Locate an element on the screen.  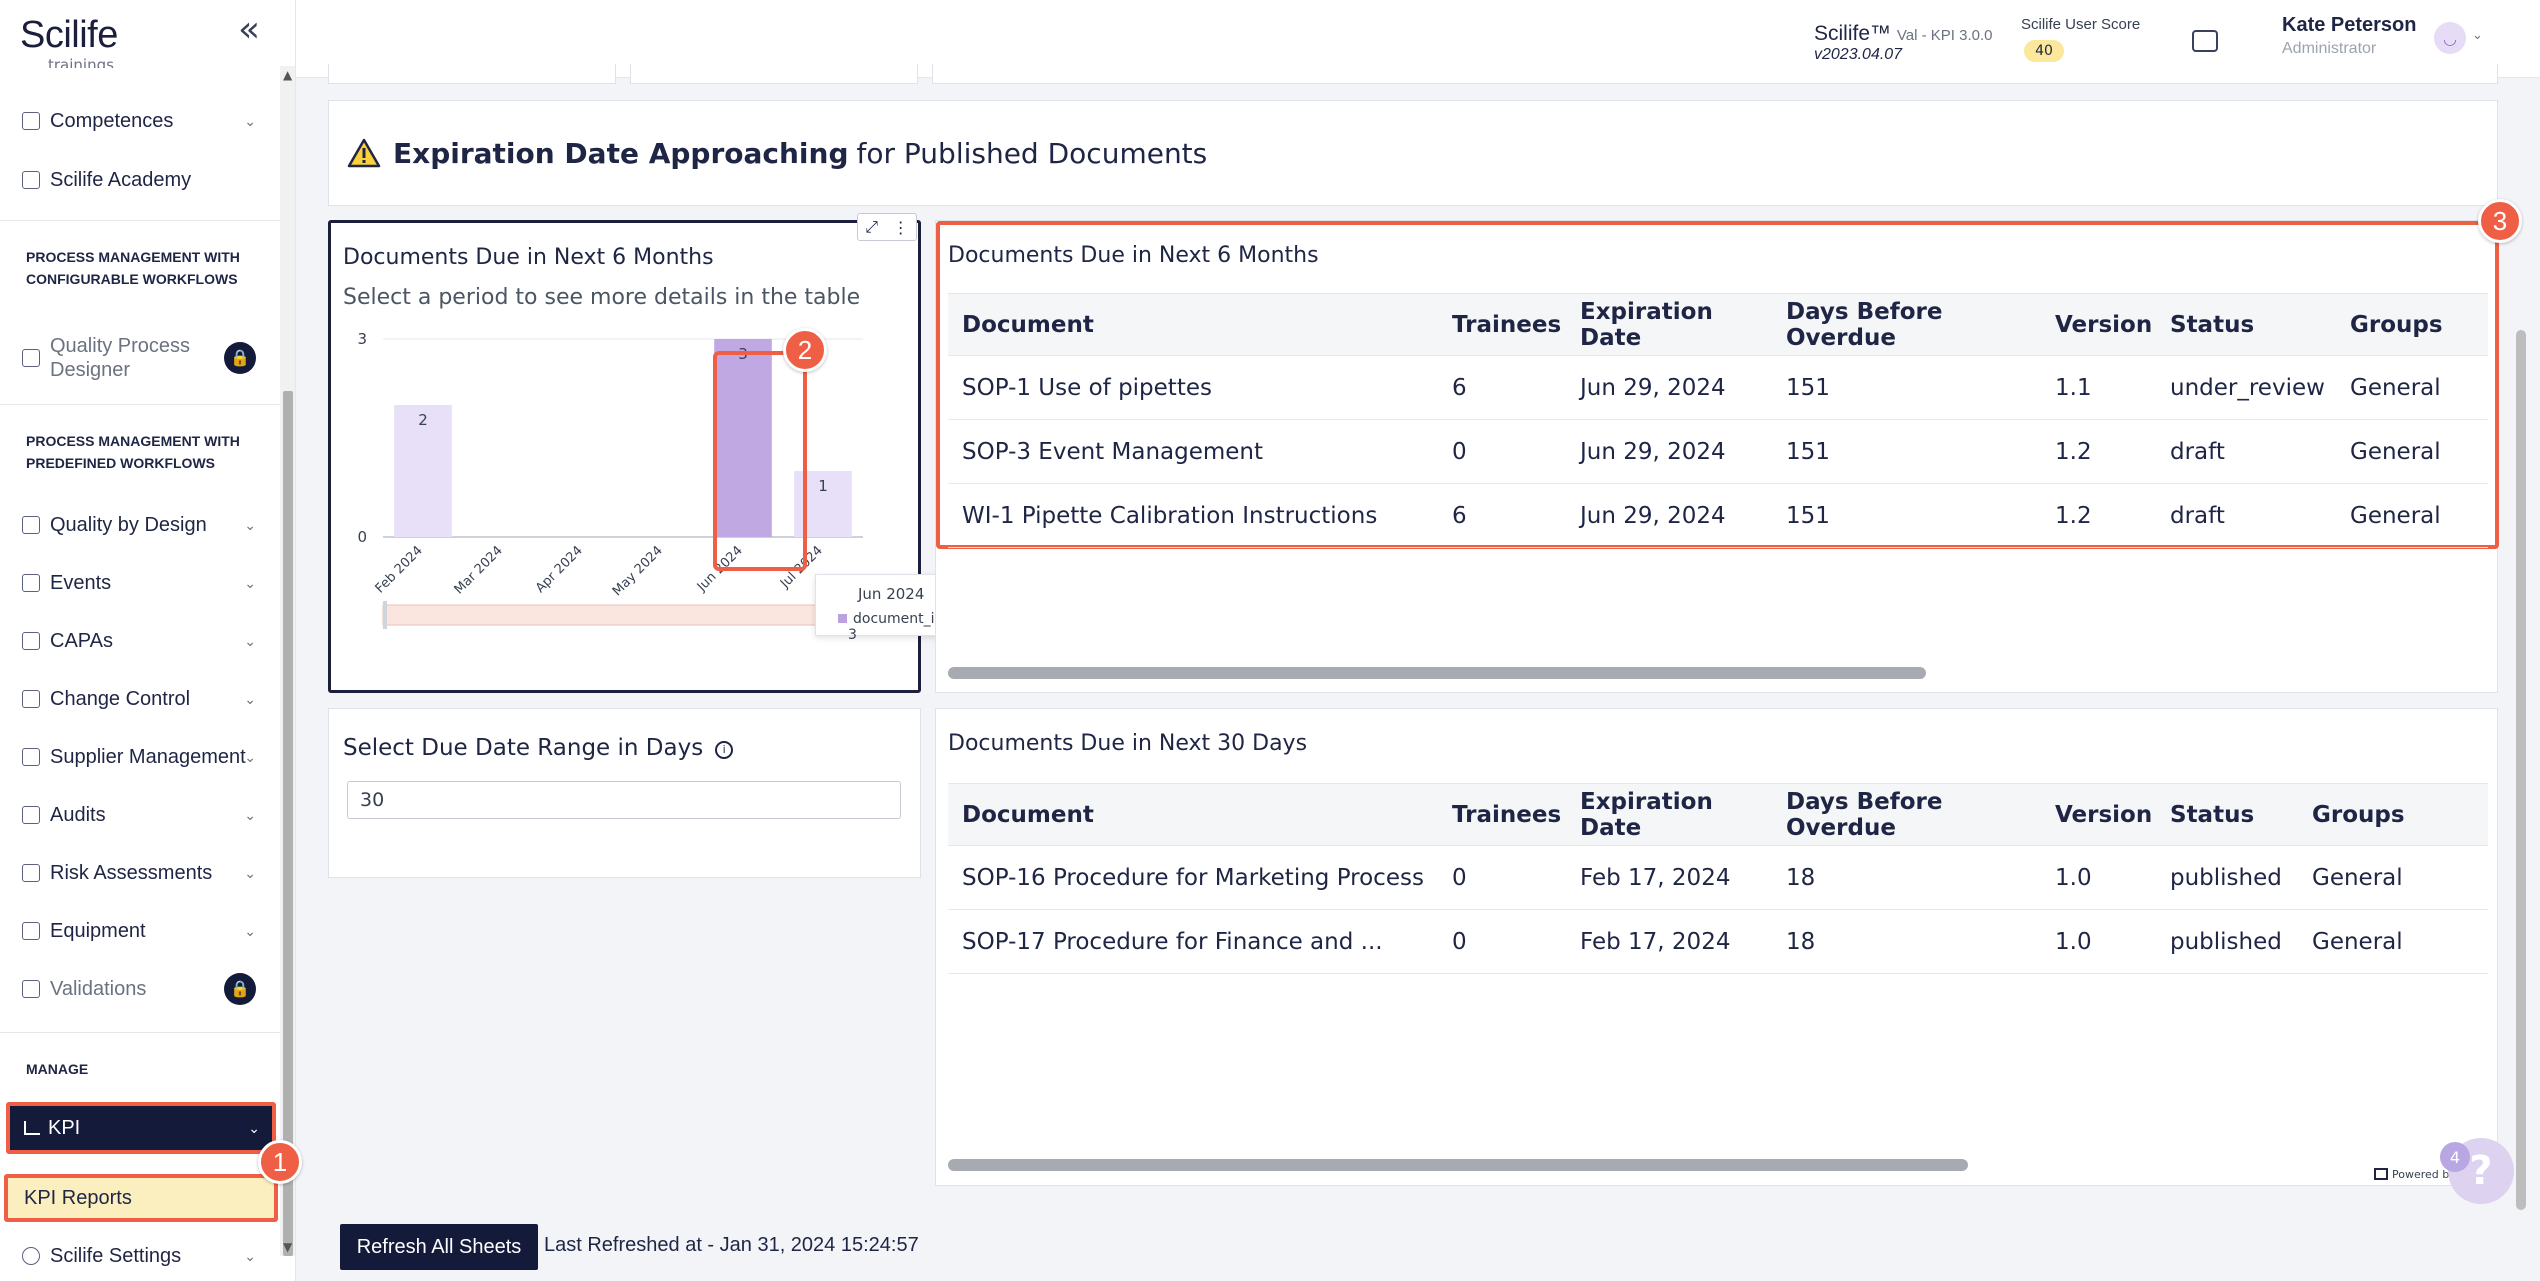
sidebar-item-quality-by-design: Quality by Design ⌄ is located at coordinates (142, 525).